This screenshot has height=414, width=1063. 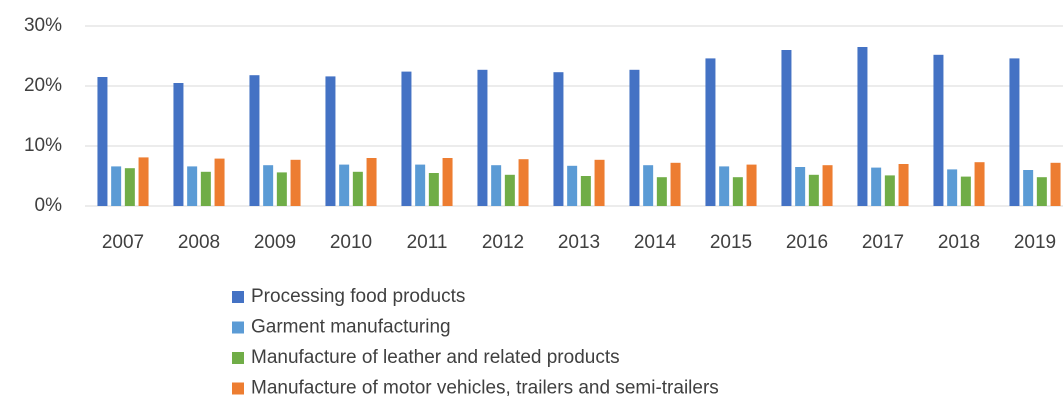 What do you see at coordinates (1035, 242) in the screenshot?
I see `x-tick-label: 2019` at bounding box center [1035, 242].